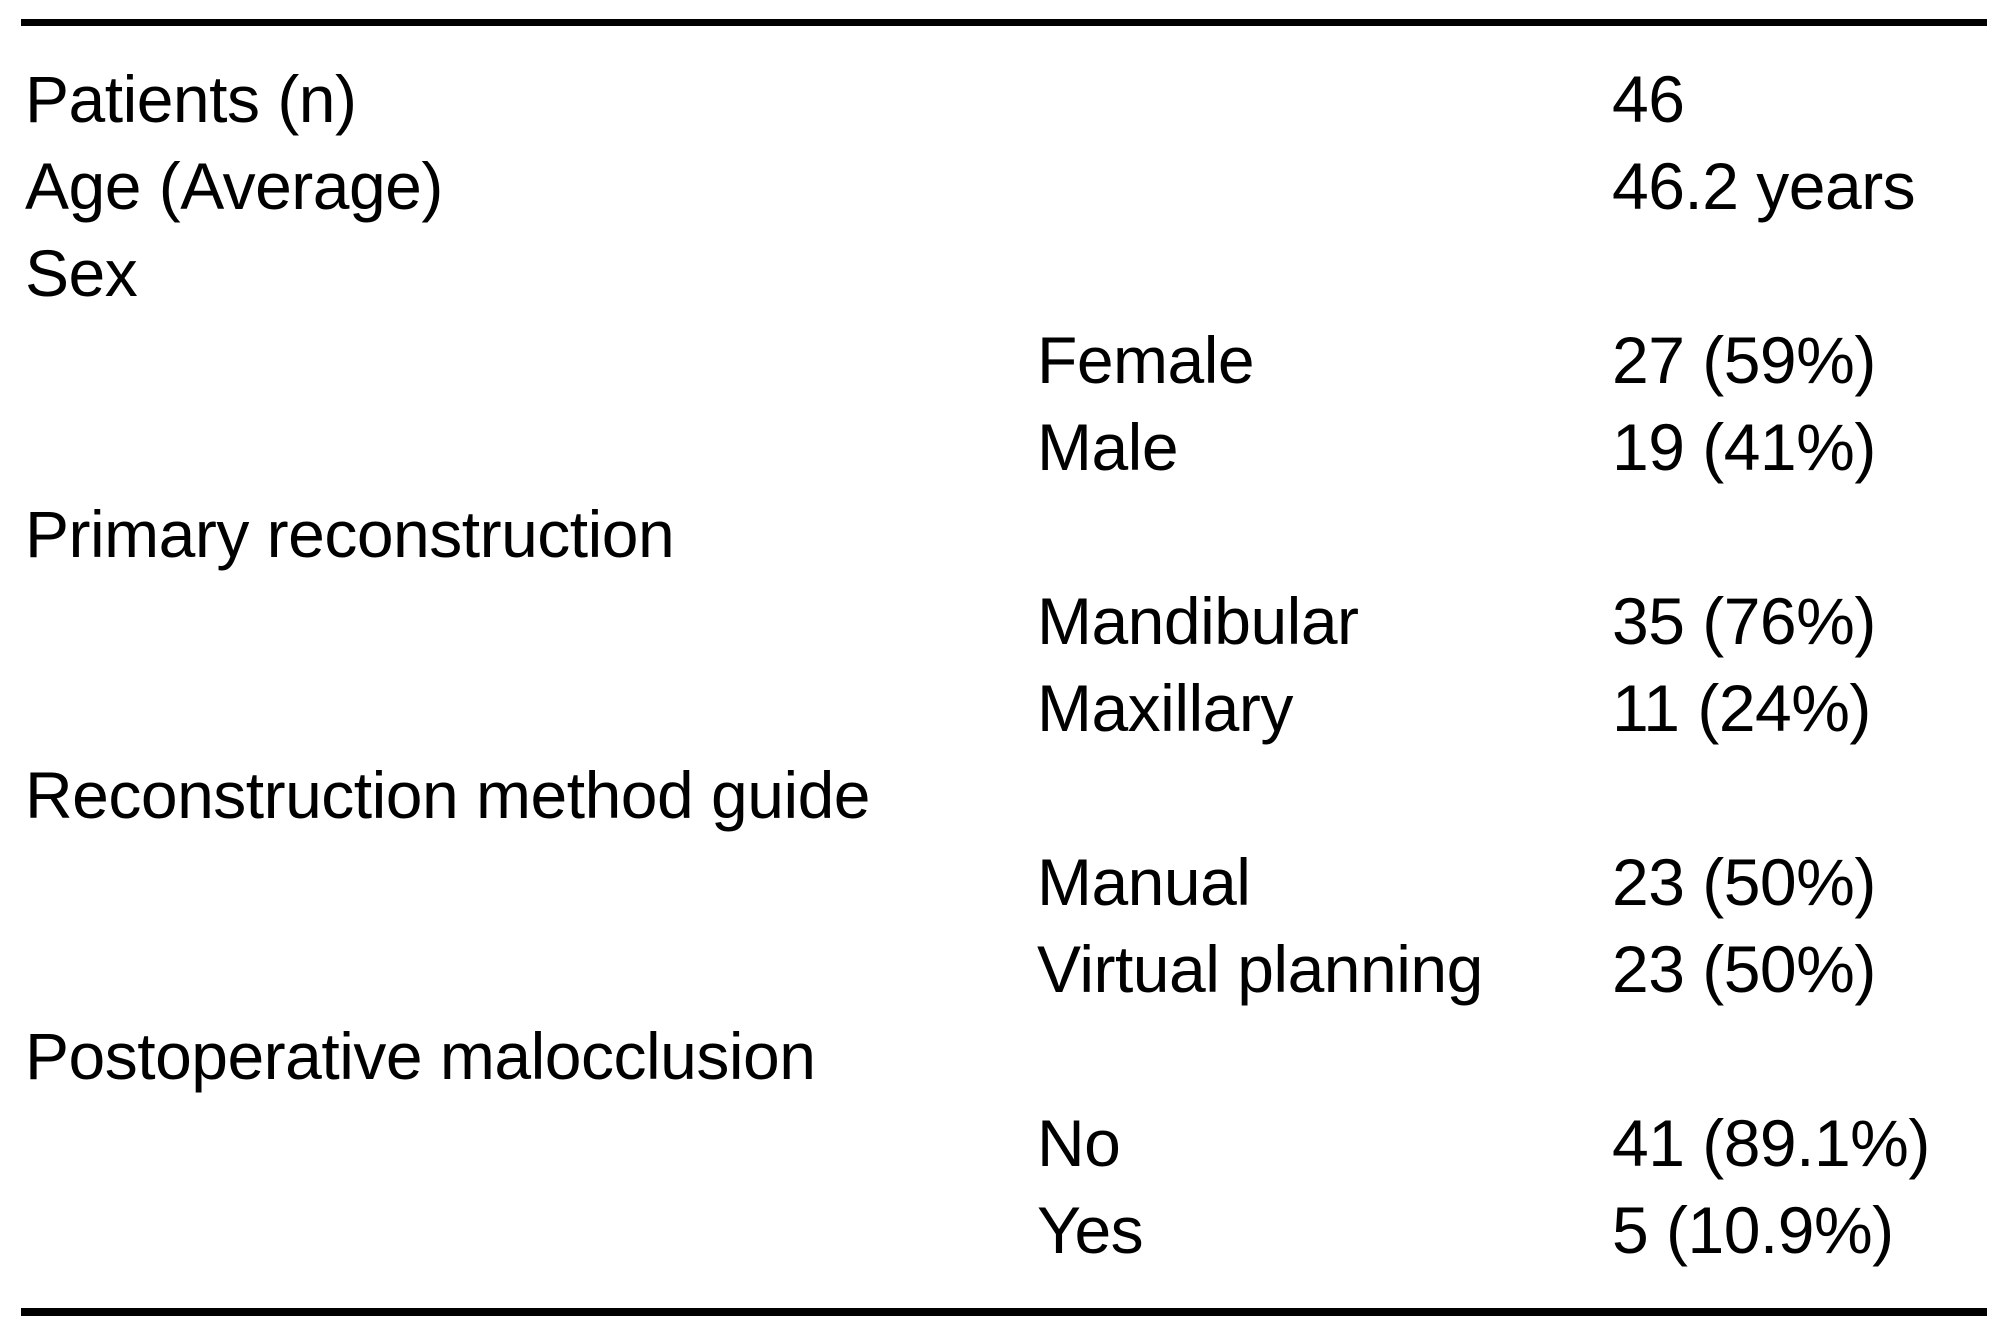  What do you see at coordinates (1004, 794) in the screenshot?
I see `table-row: Reconstruction method guide` at bounding box center [1004, 794].